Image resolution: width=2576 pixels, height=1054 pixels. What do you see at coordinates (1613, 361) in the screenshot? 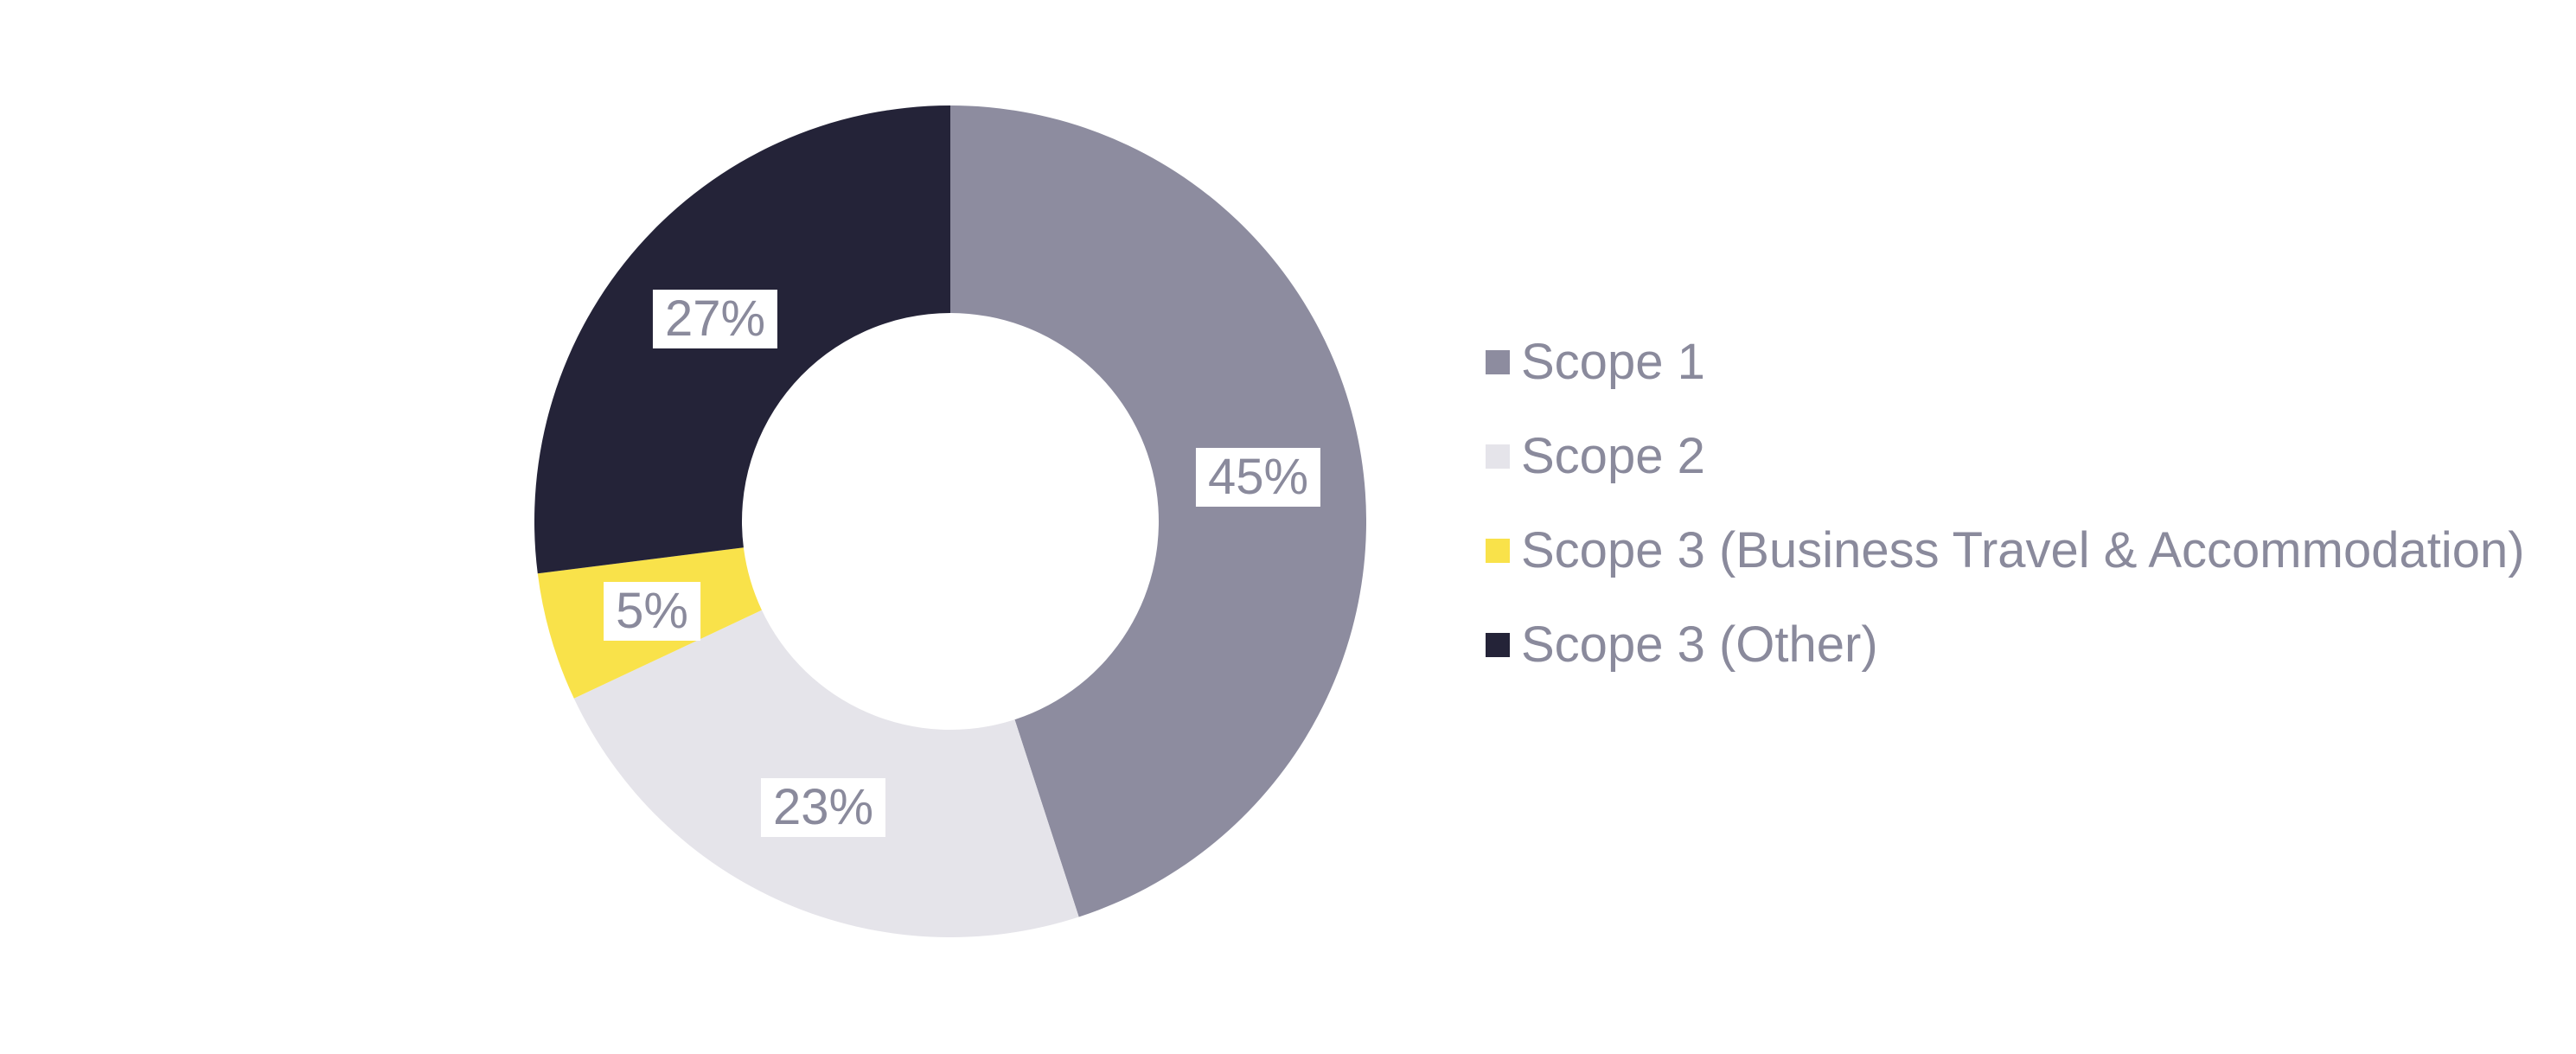
I see `legend-label-scope-1: Scope 1` at bounding box center [1613, 361].